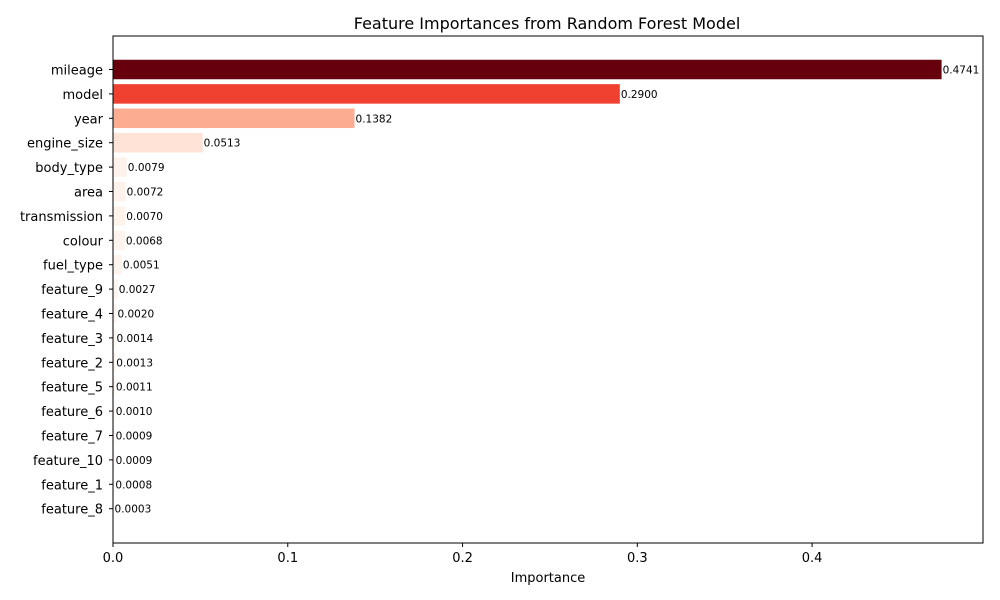 This screenshot has height=600, width=1000. I want to click on x-tick-label: 0.0, so click(113, 558).